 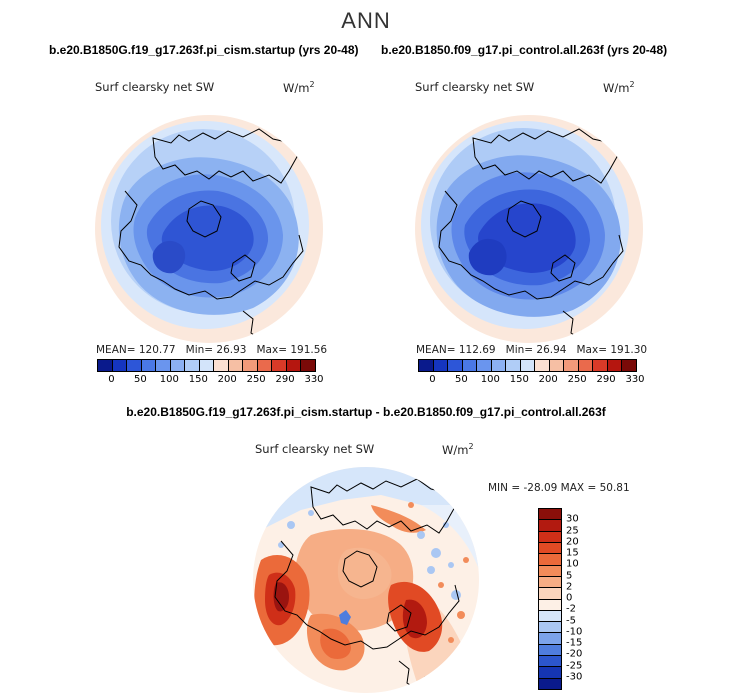 What do you see at coordinates (210, 381) in the screenshot?
I see `left-colorbar-ticks: 0 50 100 150 200 250 290 330` at bounding box center [210, 381].